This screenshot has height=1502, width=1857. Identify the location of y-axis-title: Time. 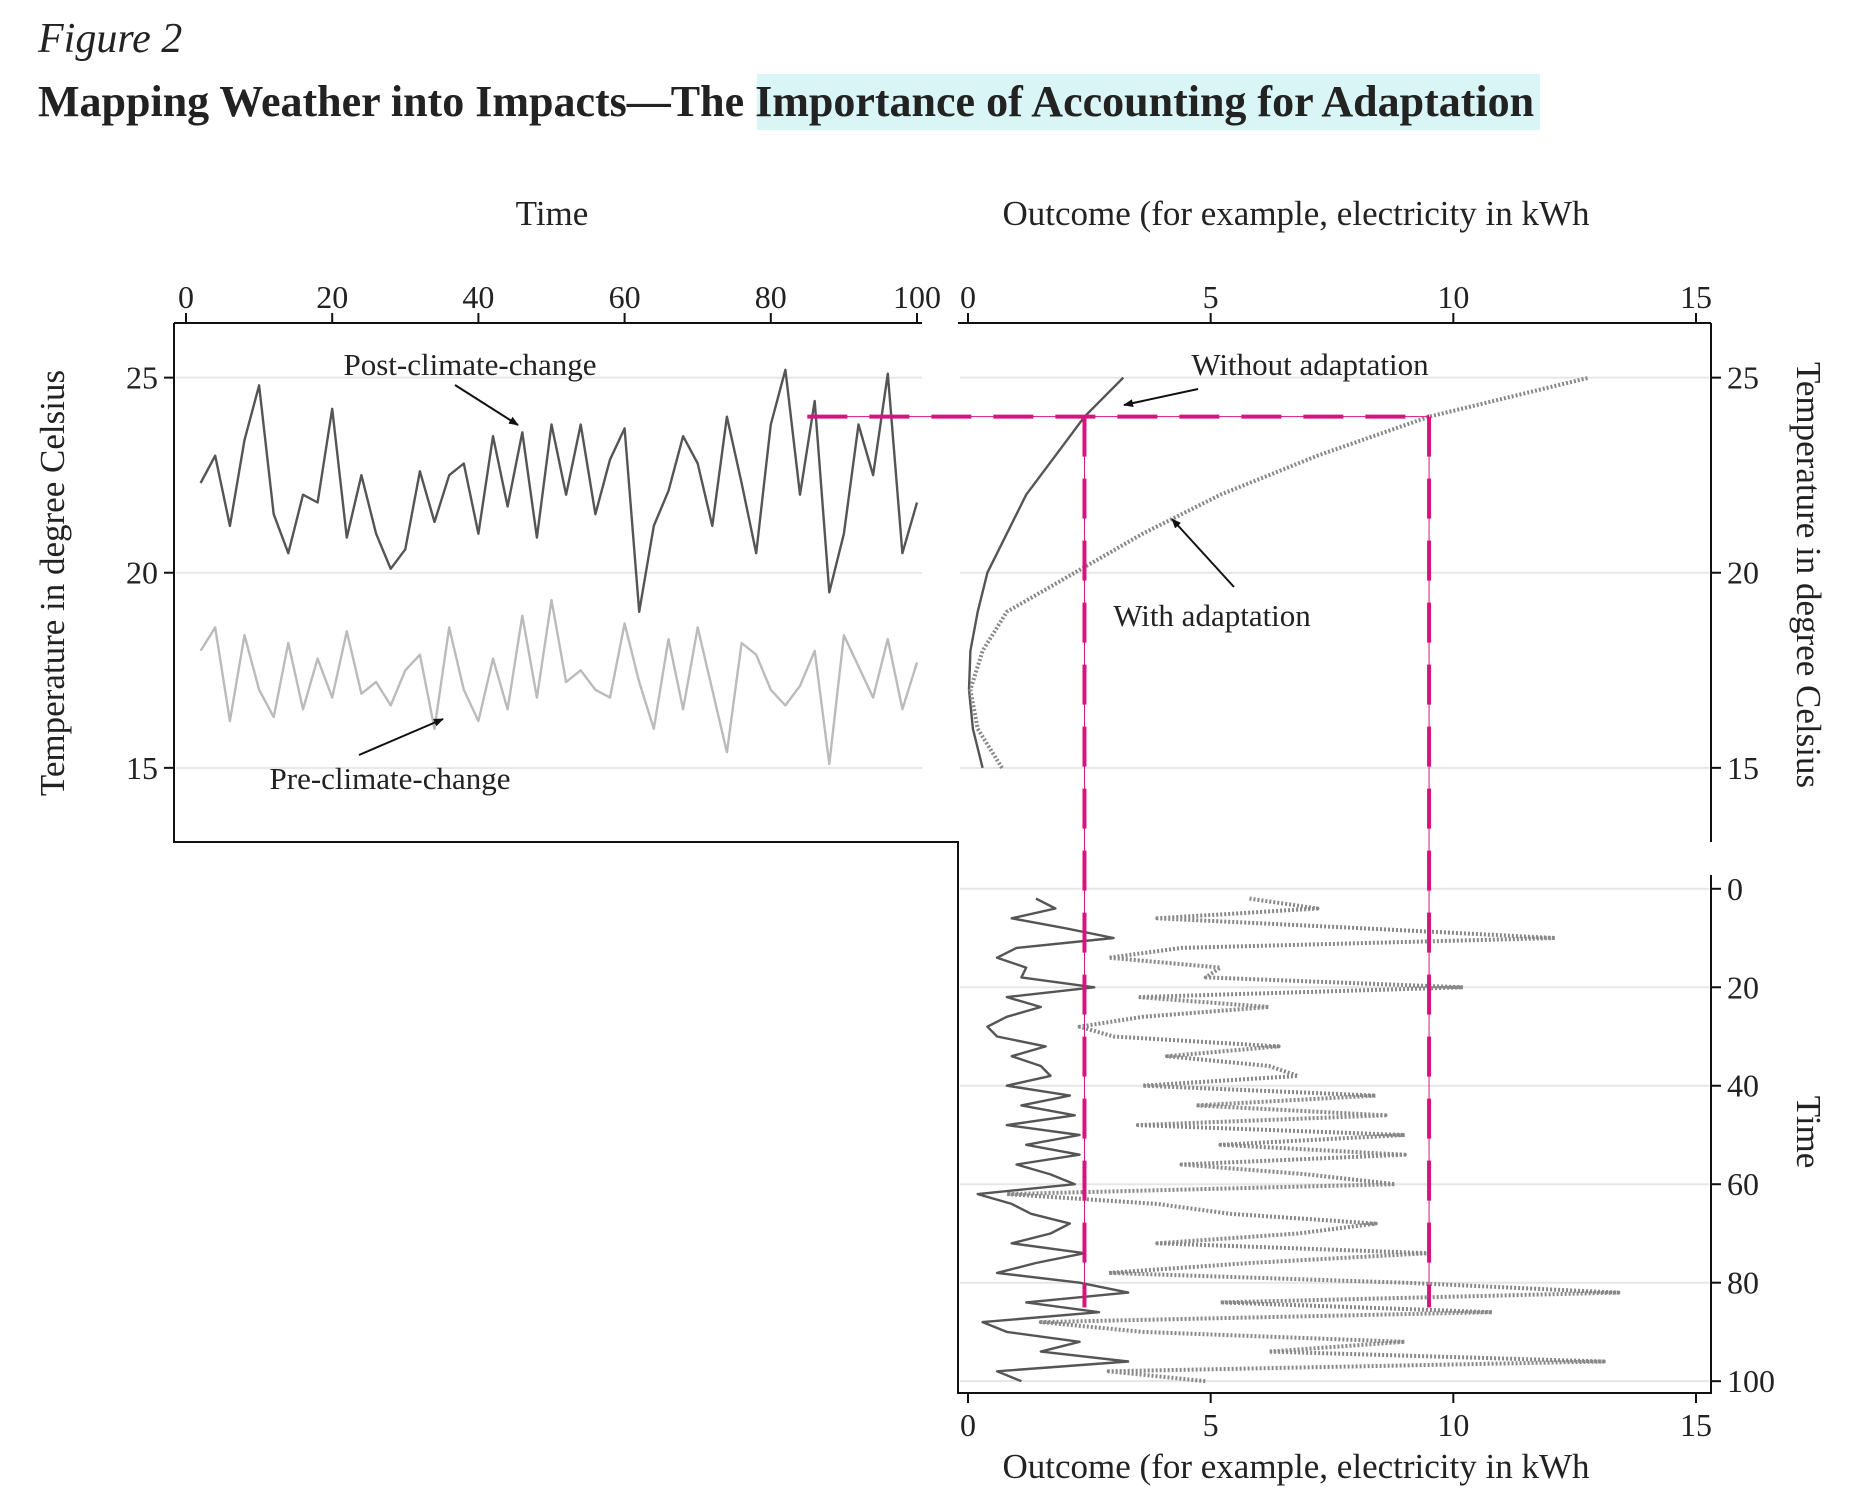
(1808, 1132).